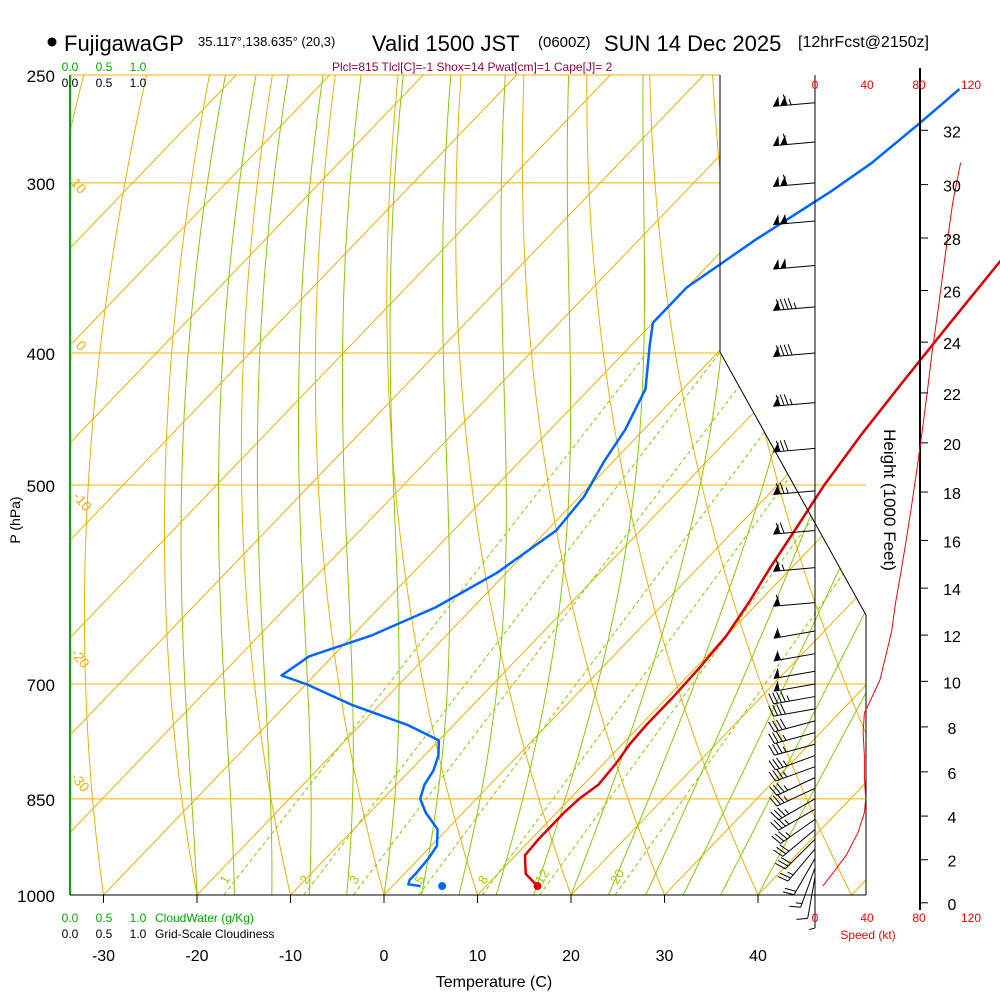  I want to click on cloudiness-tick-bottom: 0.0, so click(70, 934).